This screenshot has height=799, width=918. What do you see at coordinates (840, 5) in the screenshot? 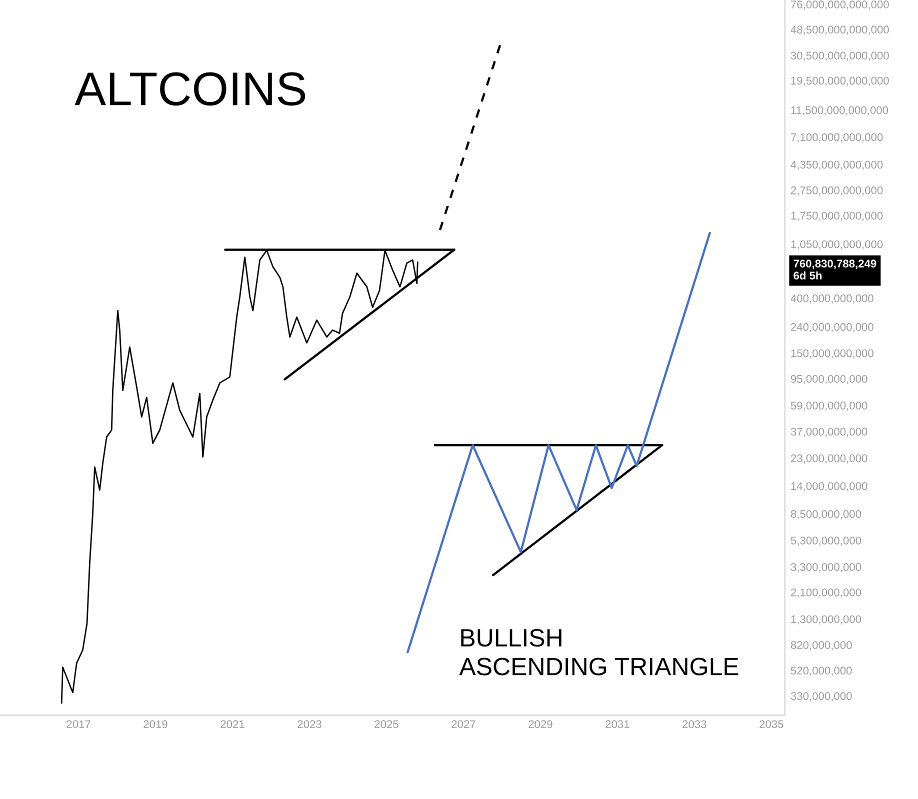
I see `y-tick-label: 76,000,000,000,000` at bounding box center [840, 5].